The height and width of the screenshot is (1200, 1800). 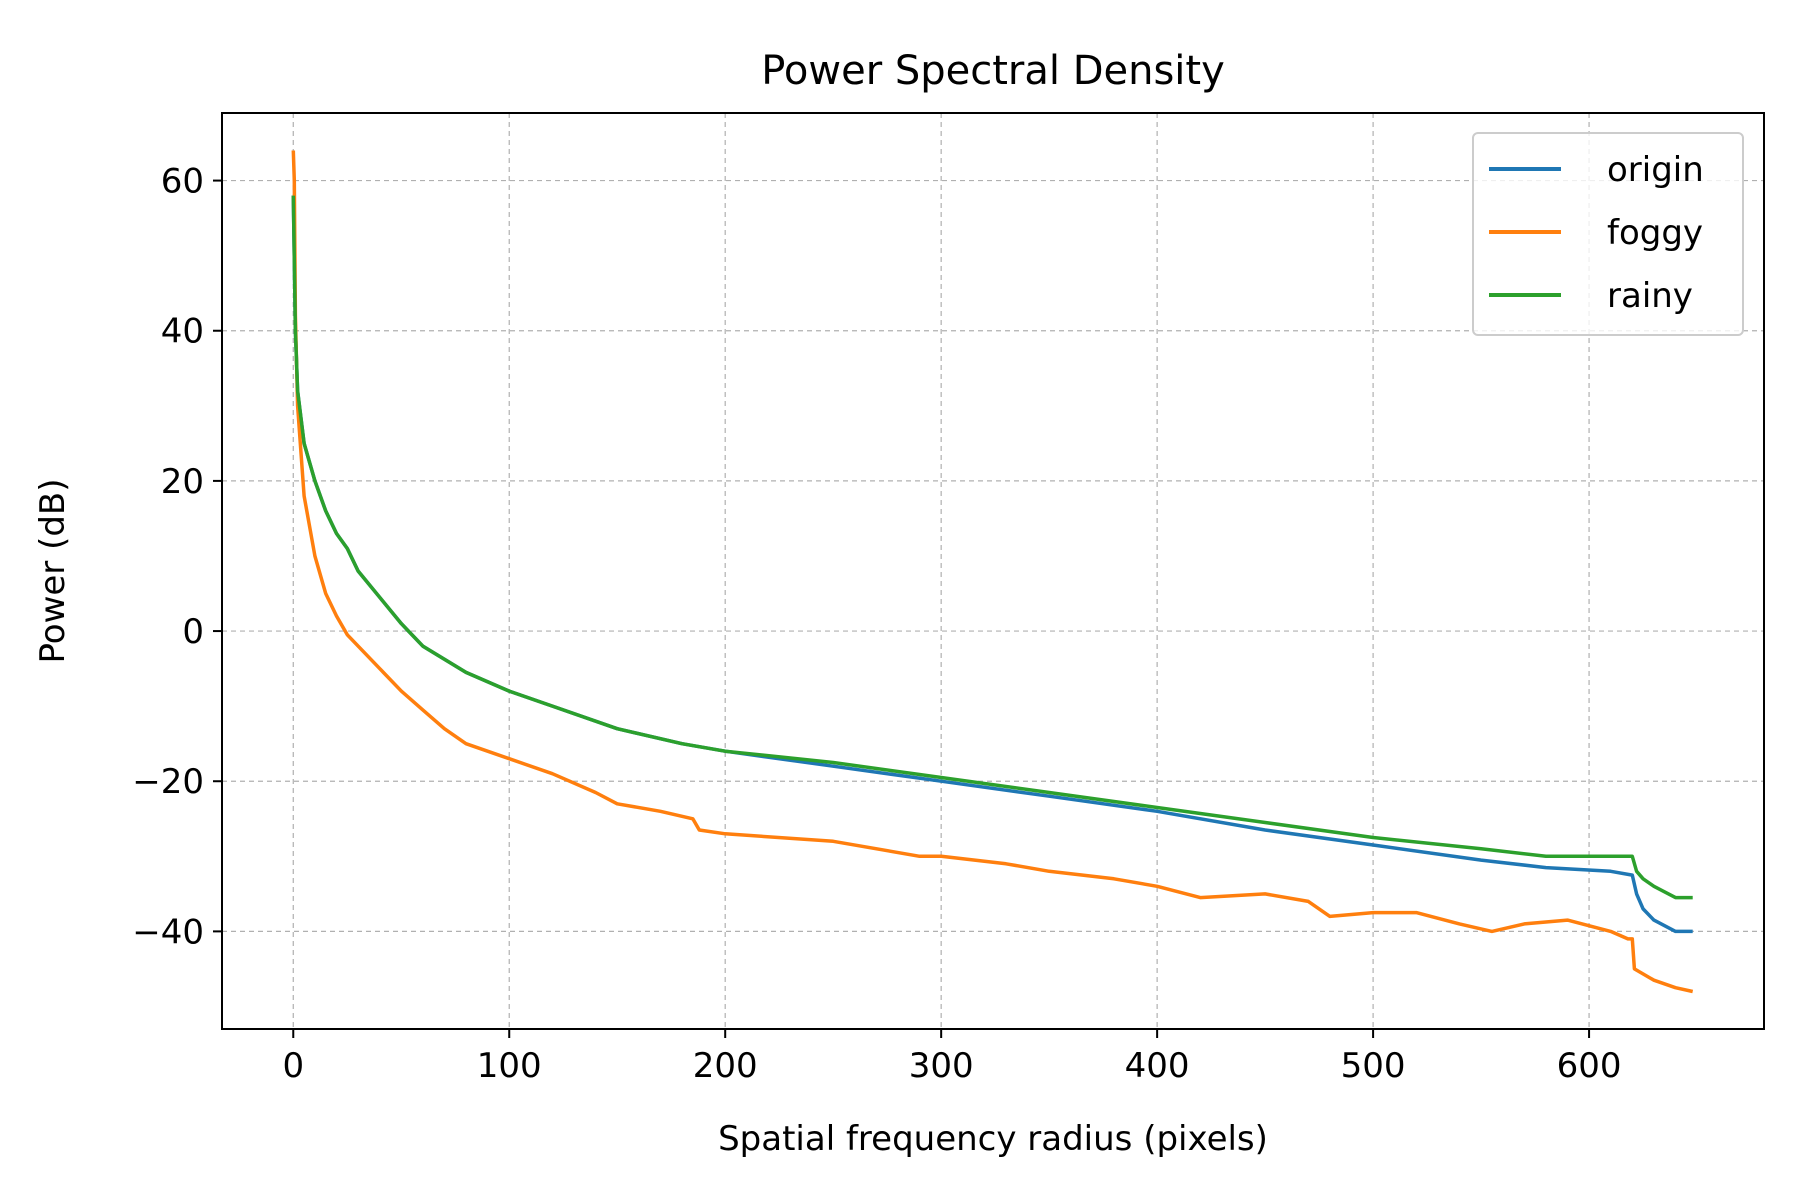 What do you see at coordinates (168, 932) in the screenshot?
I see `y-tick-label: −40` at bounding box center [168, 932].